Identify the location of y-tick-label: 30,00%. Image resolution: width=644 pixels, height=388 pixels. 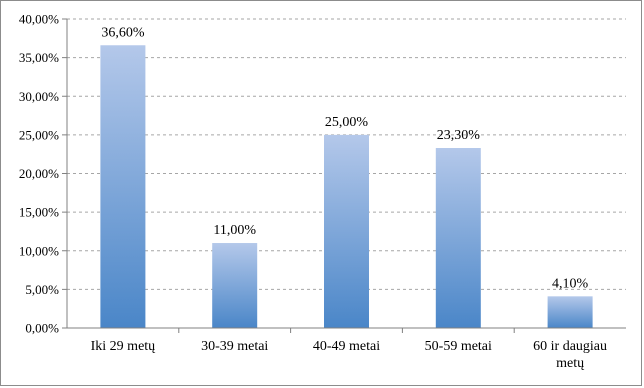
(39, 96).